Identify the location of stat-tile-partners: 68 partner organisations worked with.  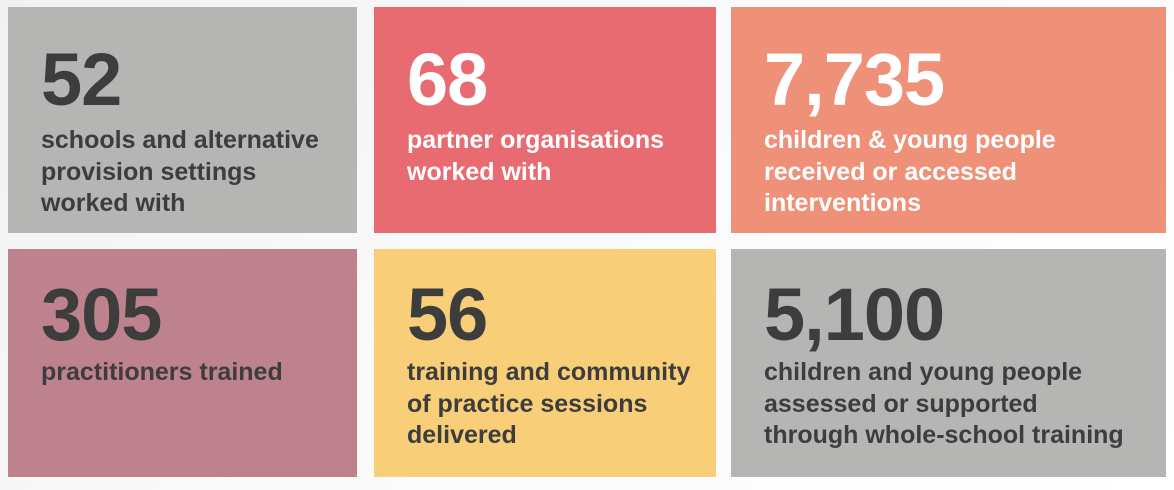
(545, 120).